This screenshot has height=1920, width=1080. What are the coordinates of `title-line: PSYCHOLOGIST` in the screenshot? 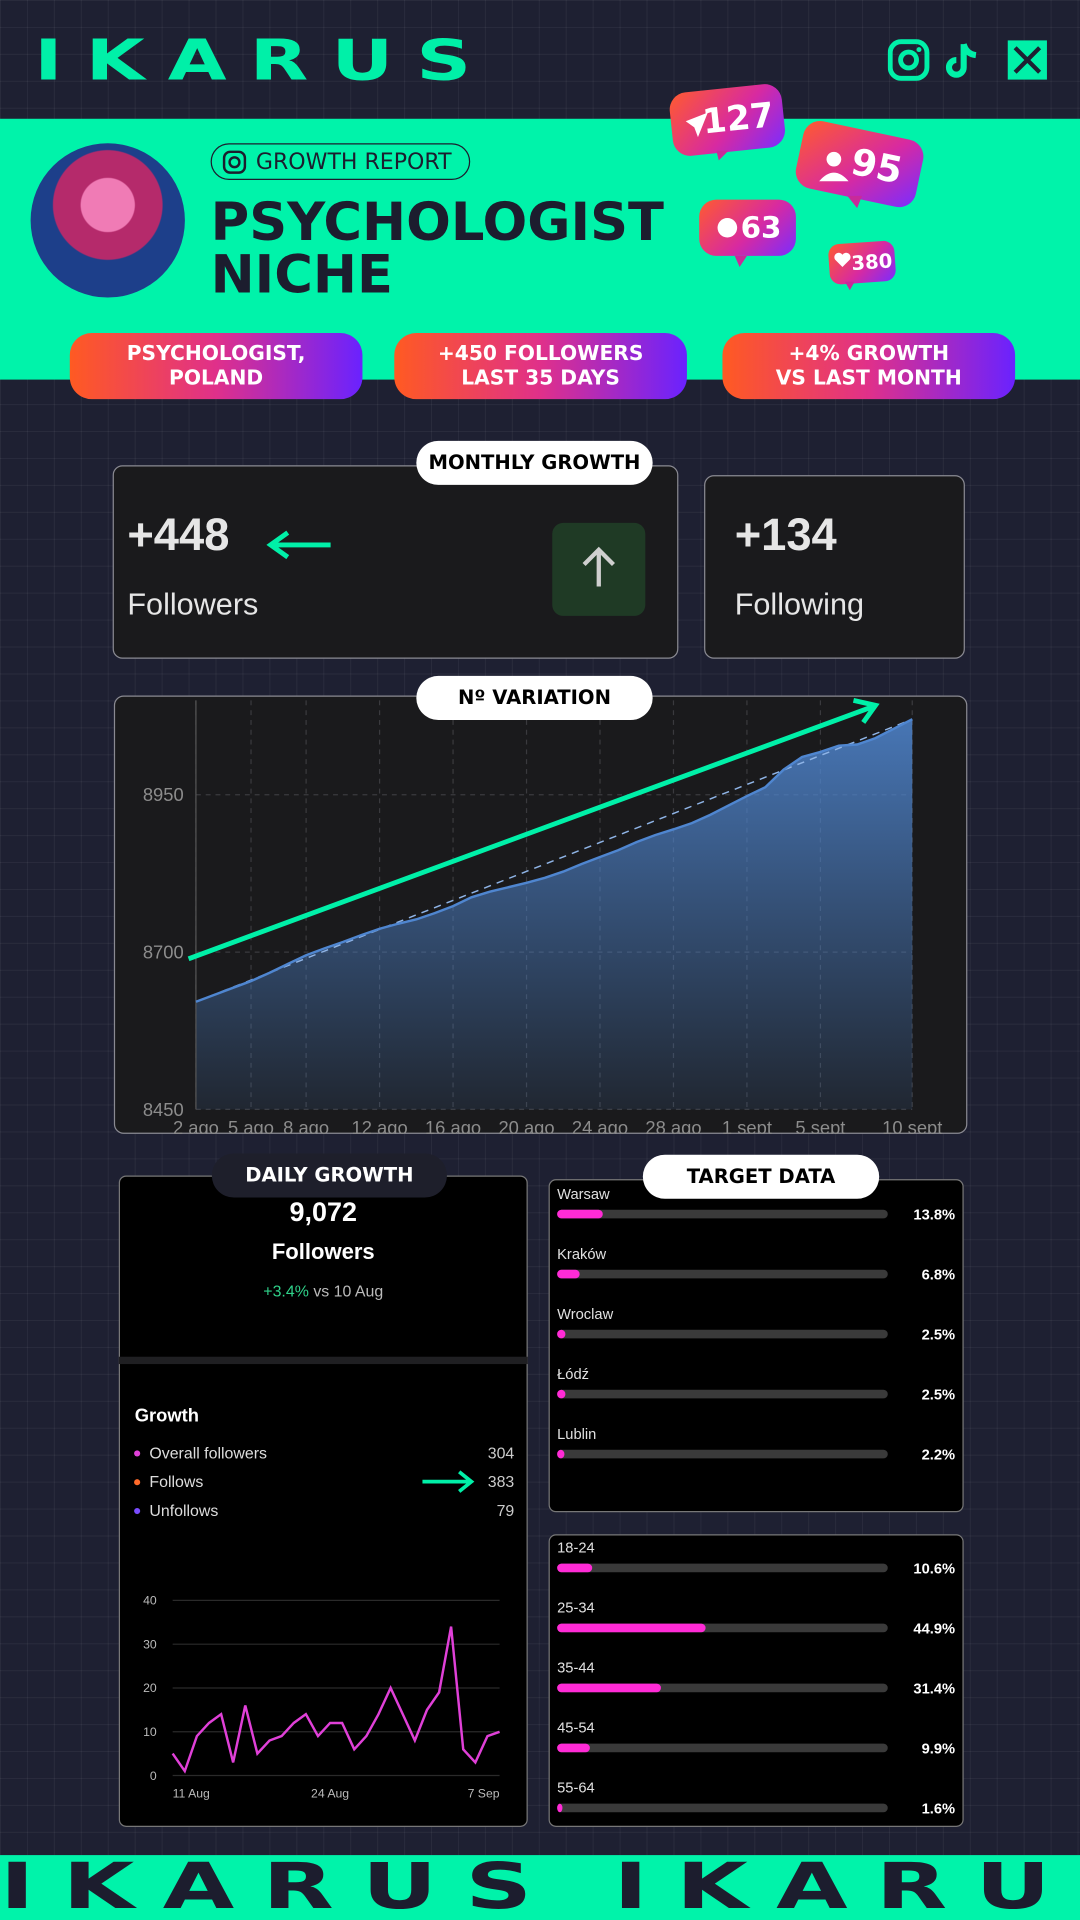 It's located at (437, 223).